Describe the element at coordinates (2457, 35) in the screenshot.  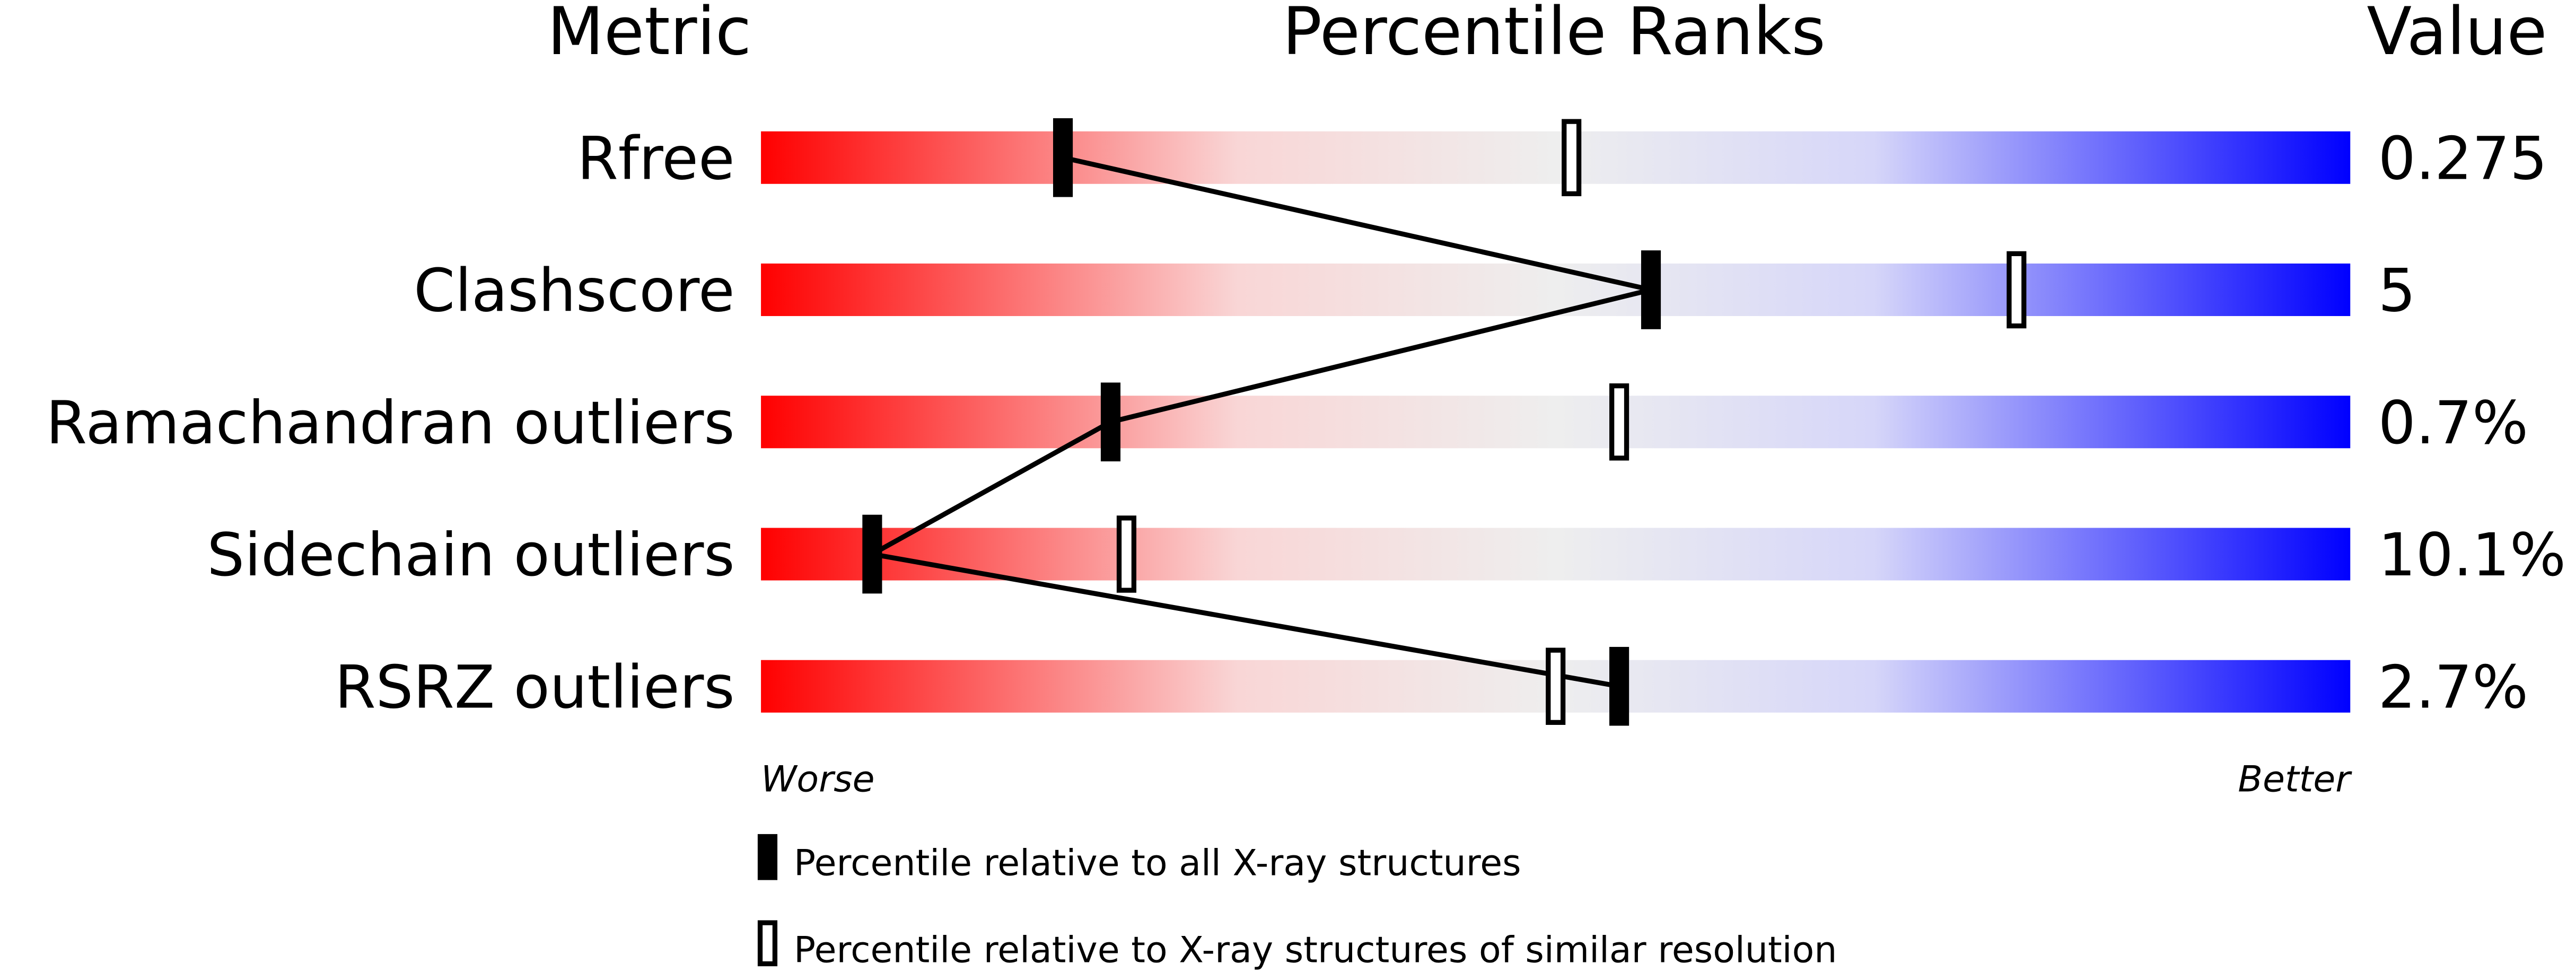
I see `header-value: Value` at that location.